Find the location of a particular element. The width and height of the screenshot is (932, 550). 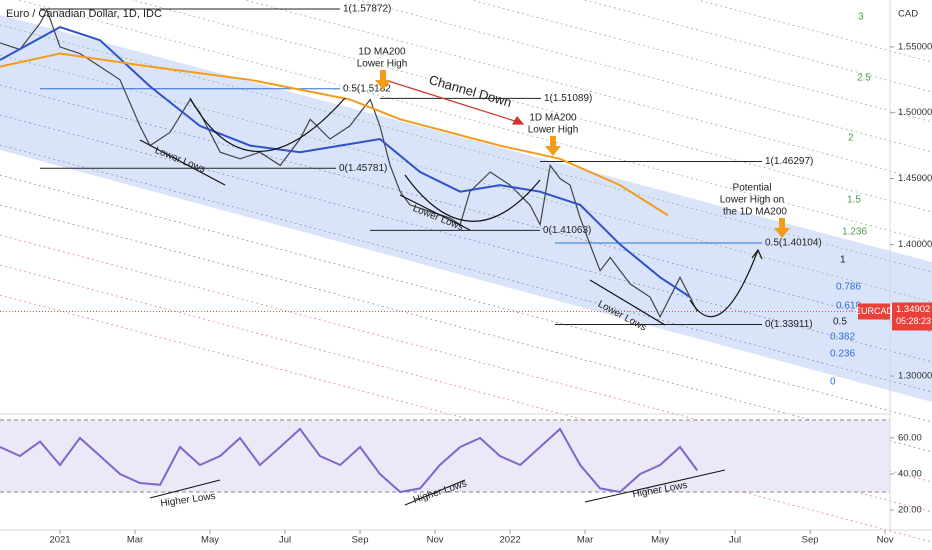

y-tick-label: 1.55000 is located at coordinates (915, 46).